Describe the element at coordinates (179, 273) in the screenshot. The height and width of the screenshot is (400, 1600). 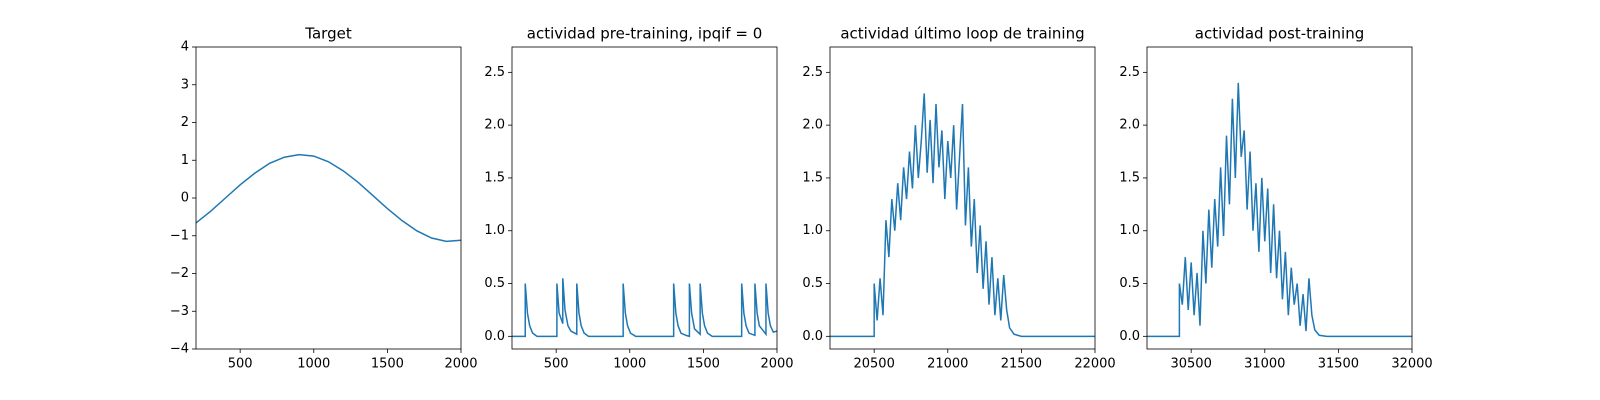
I see `y-tick-label: −2` at that location.